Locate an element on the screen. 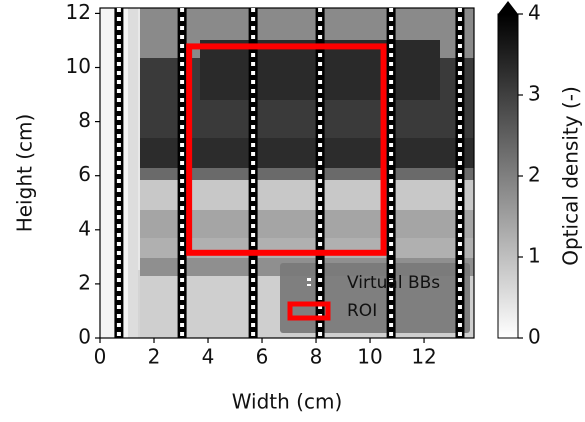  y-tick-label: 0 is located at coordinates (84, 337).